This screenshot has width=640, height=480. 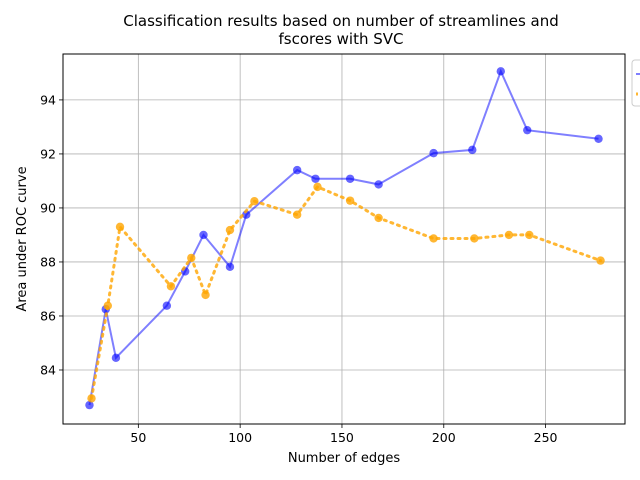 What do you see at coordinates (22, 238) in the screenshot?
I see `y-axis-label: Area under ROC curve` at bounding box center [22, 238].